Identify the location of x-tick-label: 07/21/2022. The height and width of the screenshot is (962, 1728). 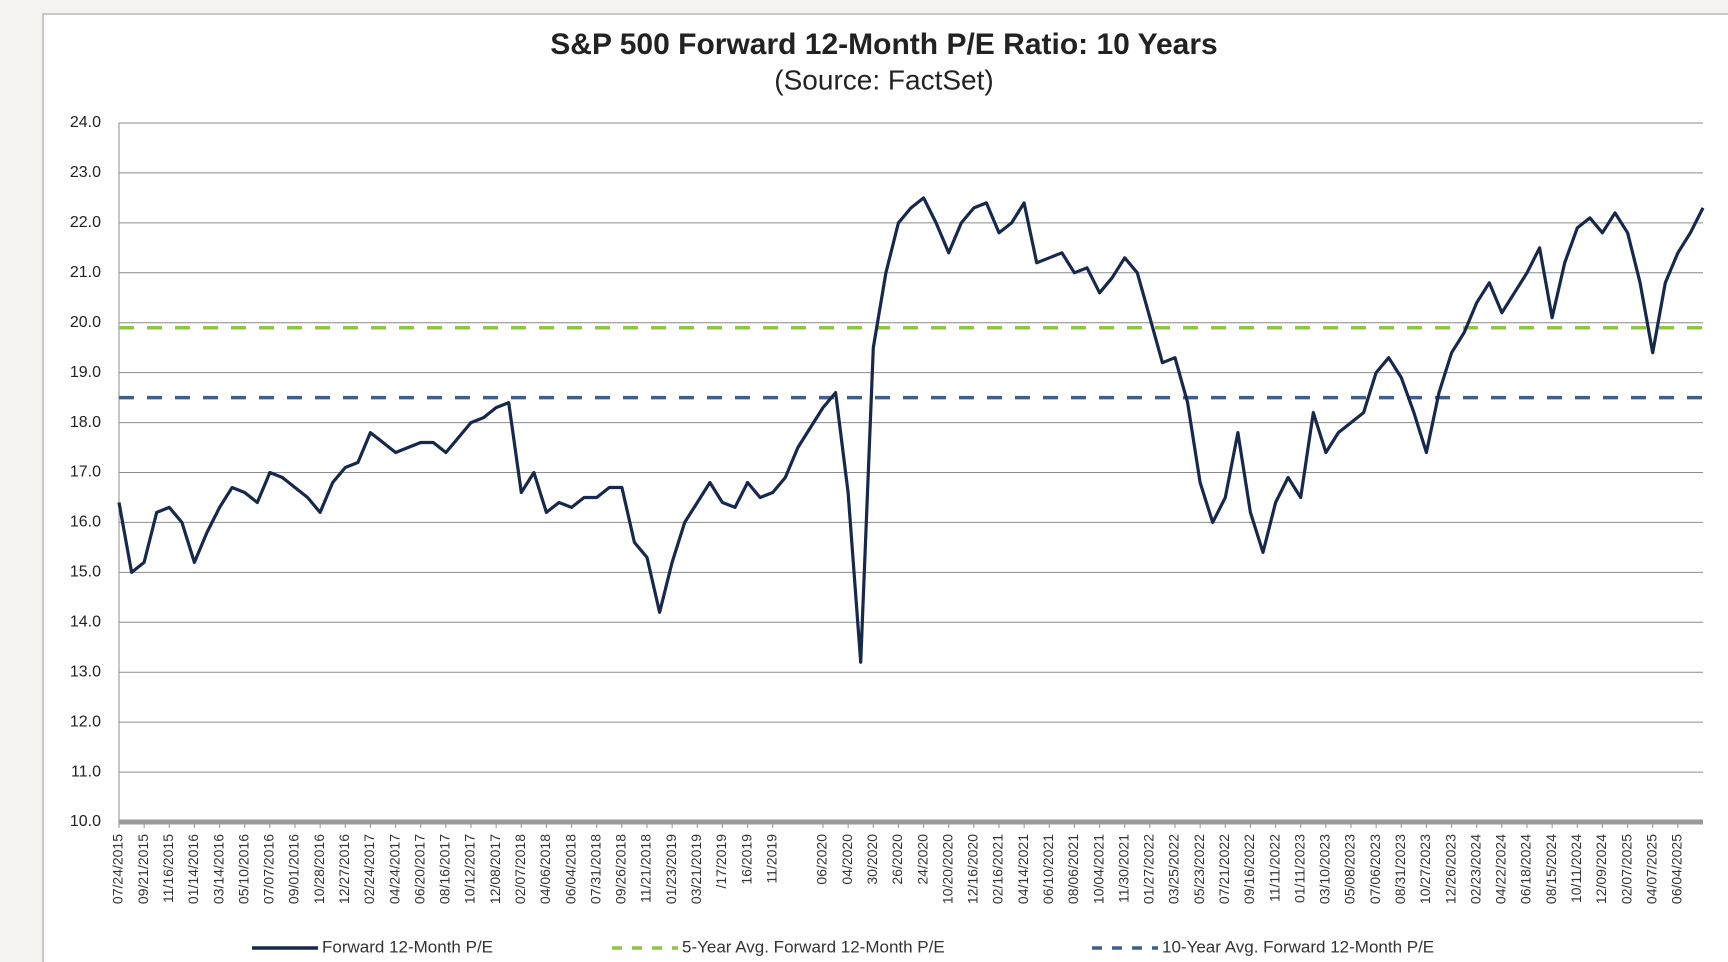
(1224, 869).